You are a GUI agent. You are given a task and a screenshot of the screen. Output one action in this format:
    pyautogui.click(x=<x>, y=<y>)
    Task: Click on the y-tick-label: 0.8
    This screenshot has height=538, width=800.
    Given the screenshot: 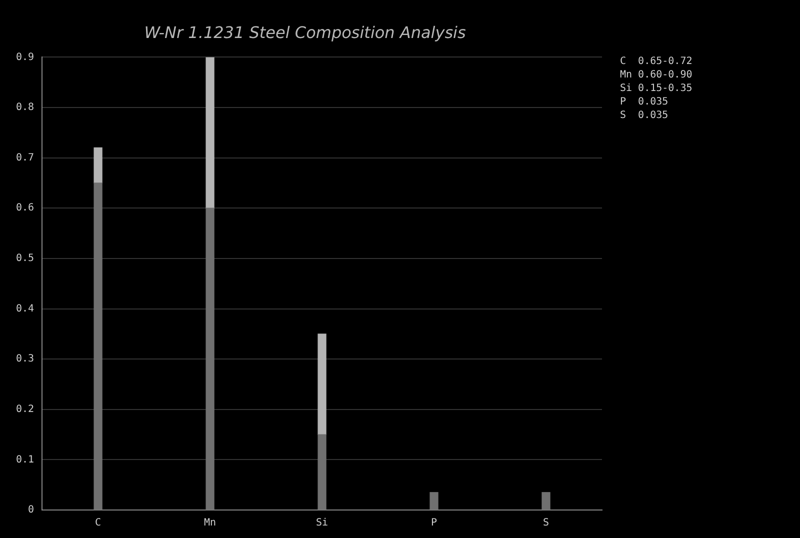 What is the action you would take?
    pyautogui.click(x=25, y=108)
    